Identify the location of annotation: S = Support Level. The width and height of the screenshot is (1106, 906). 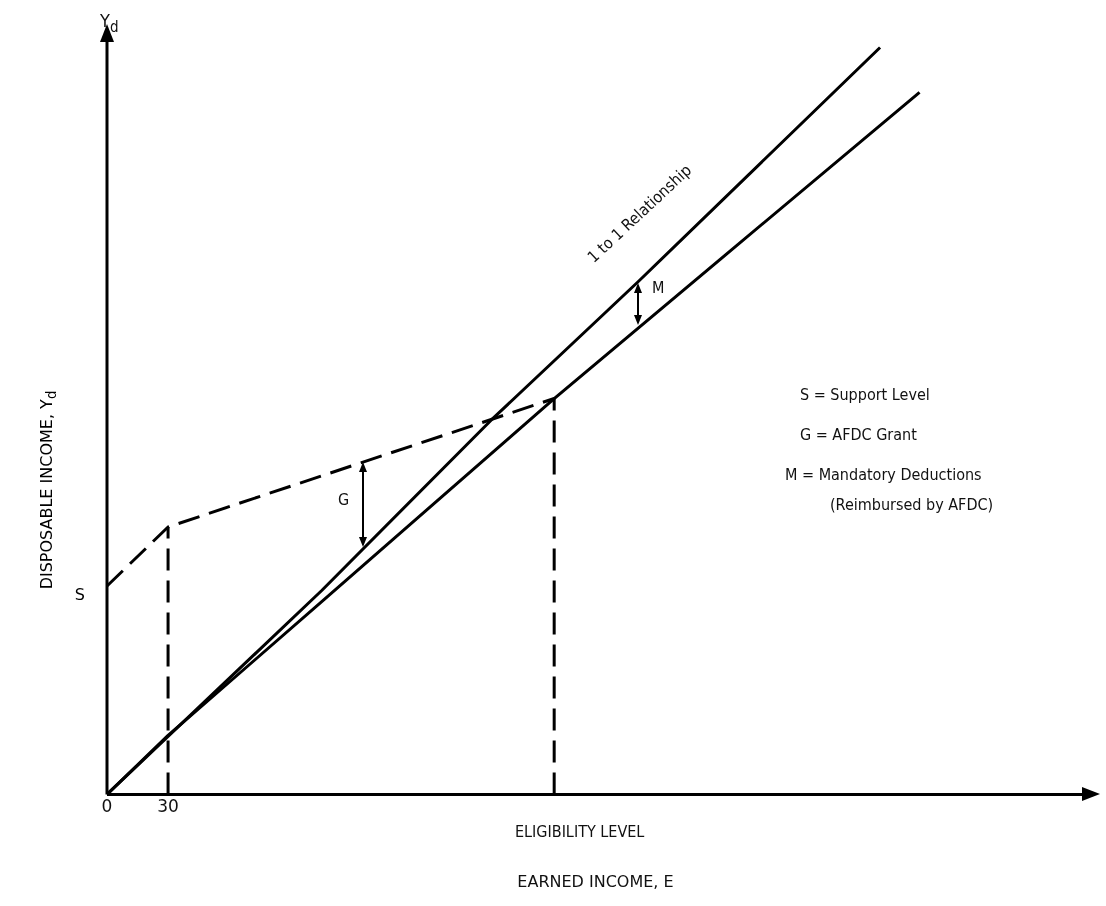
(865, 394).